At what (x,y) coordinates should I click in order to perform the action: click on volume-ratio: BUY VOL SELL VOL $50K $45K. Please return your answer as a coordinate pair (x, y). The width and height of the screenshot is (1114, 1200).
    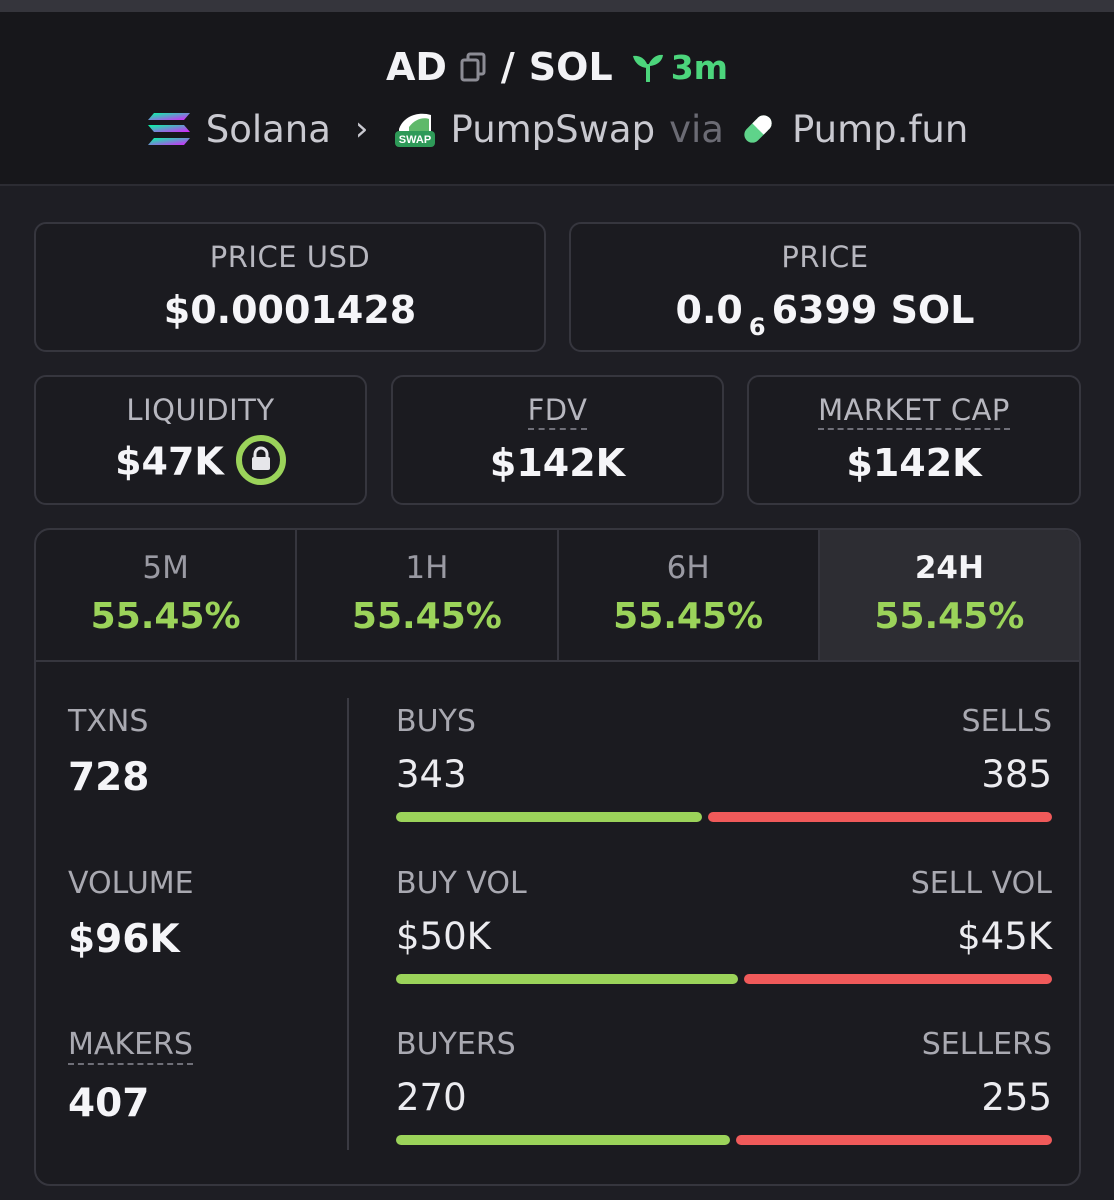
    Looking at the image, I should click on (724, 925).